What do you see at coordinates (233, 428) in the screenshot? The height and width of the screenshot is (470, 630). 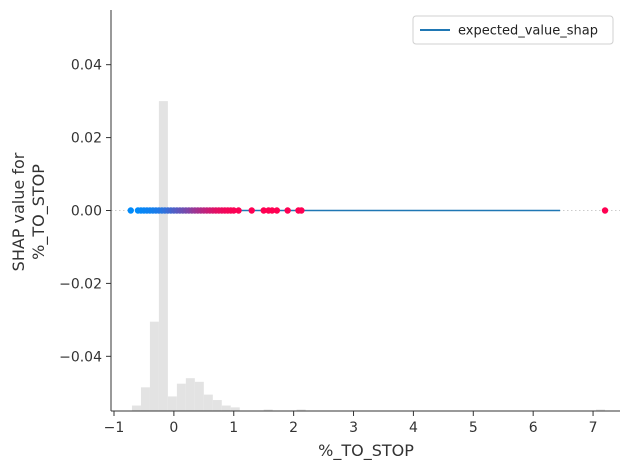 I see `x-tick-label-2: 1` at bounding box center [233, 428].